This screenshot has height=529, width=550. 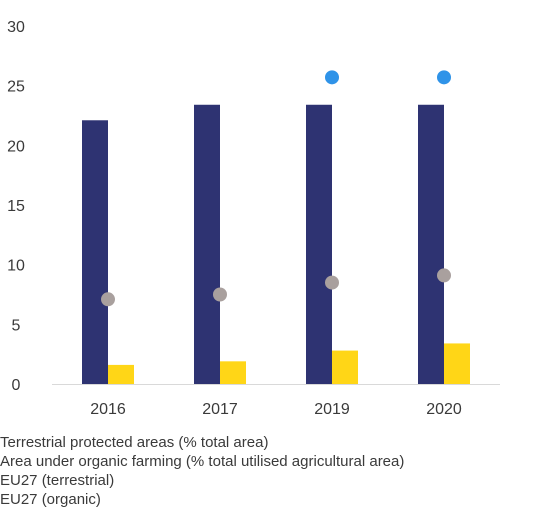 I want to click on y-tick-label: 10, so click(x=16, y=266).